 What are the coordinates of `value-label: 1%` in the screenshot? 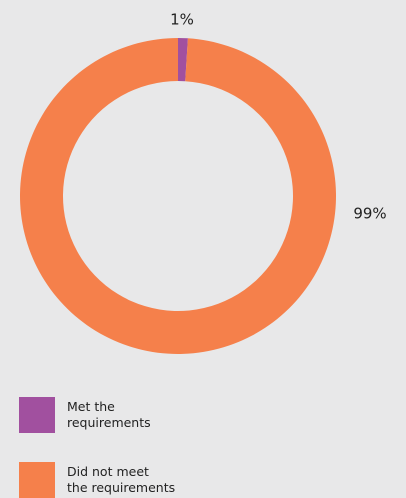 It's located at (182, 20).